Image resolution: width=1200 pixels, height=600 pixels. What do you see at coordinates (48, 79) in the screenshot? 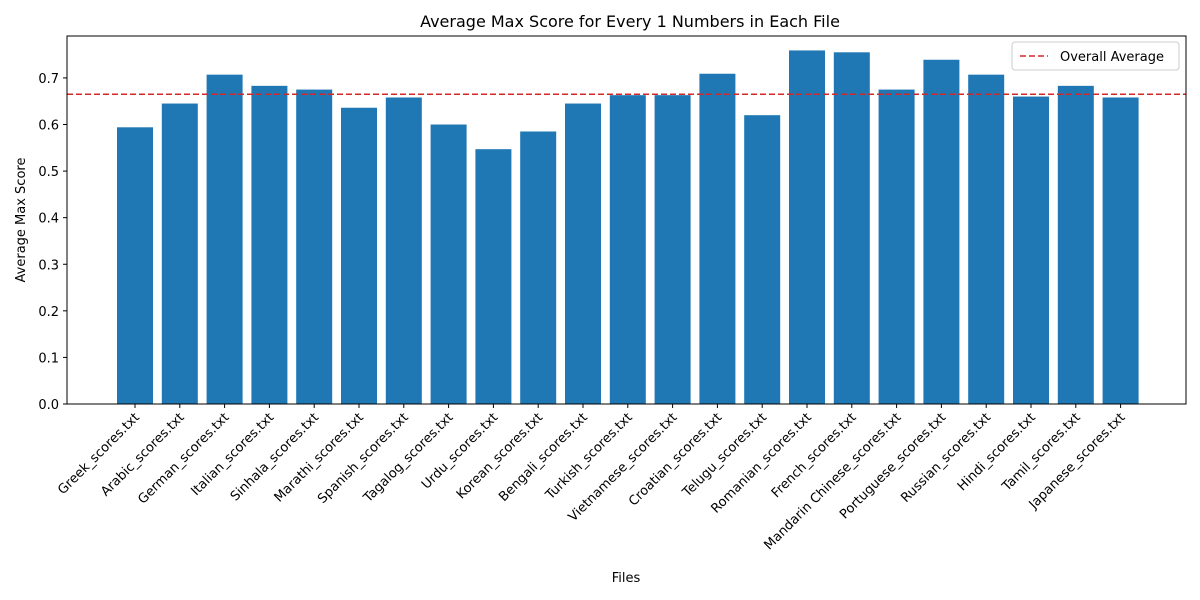
I see `y-tick-label: 0.7` at bounding box center [48, 79].